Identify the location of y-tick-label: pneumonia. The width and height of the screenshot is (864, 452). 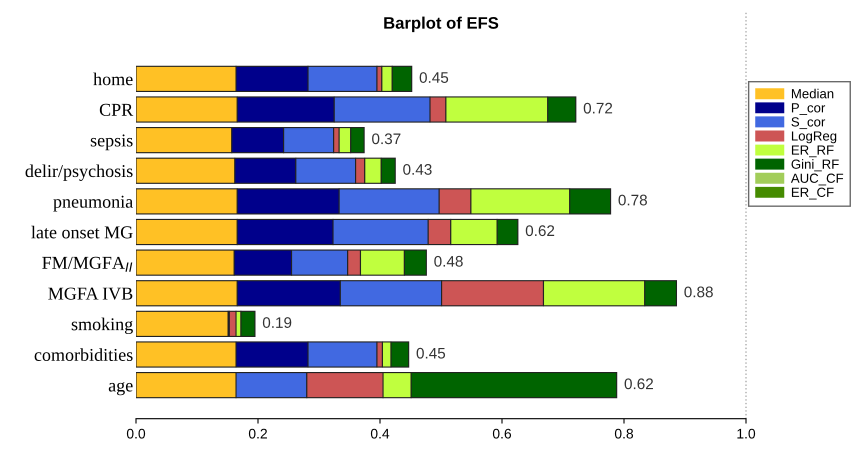
(93, 204).